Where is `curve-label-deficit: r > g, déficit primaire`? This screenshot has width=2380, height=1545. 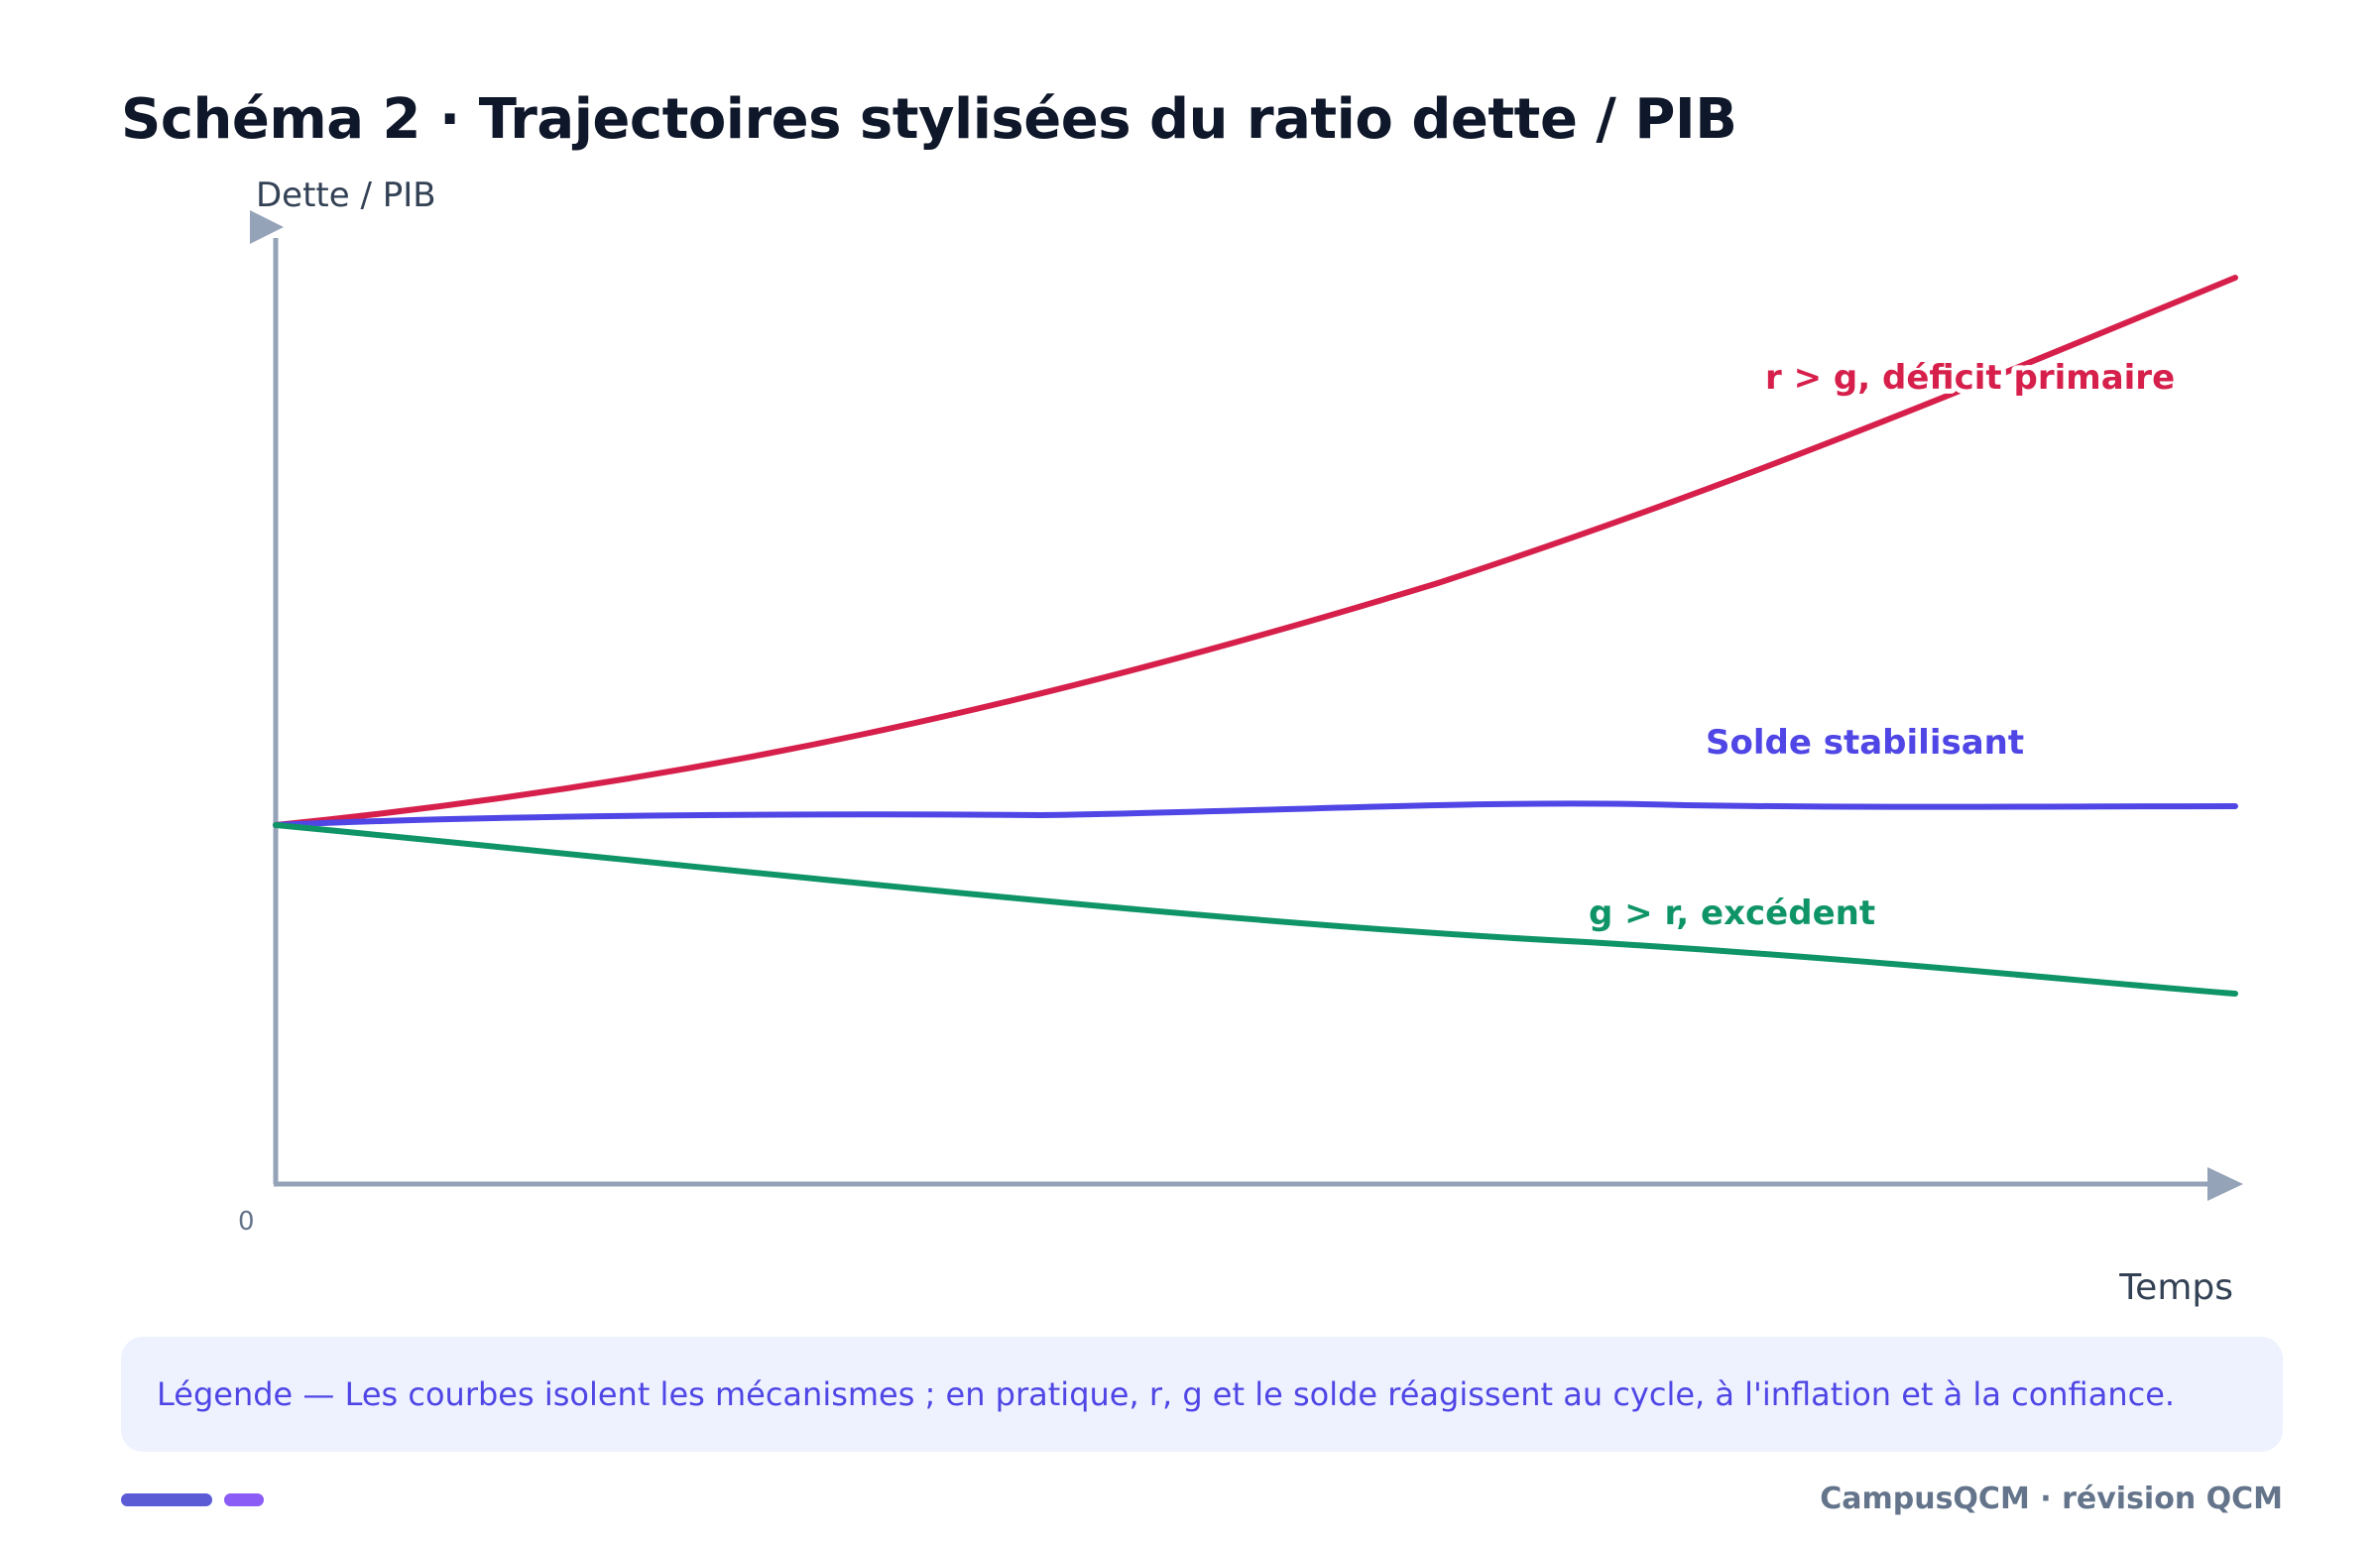 curve-label-deficit: r > g, déficit primaire is located at coordinates (1970, 378).